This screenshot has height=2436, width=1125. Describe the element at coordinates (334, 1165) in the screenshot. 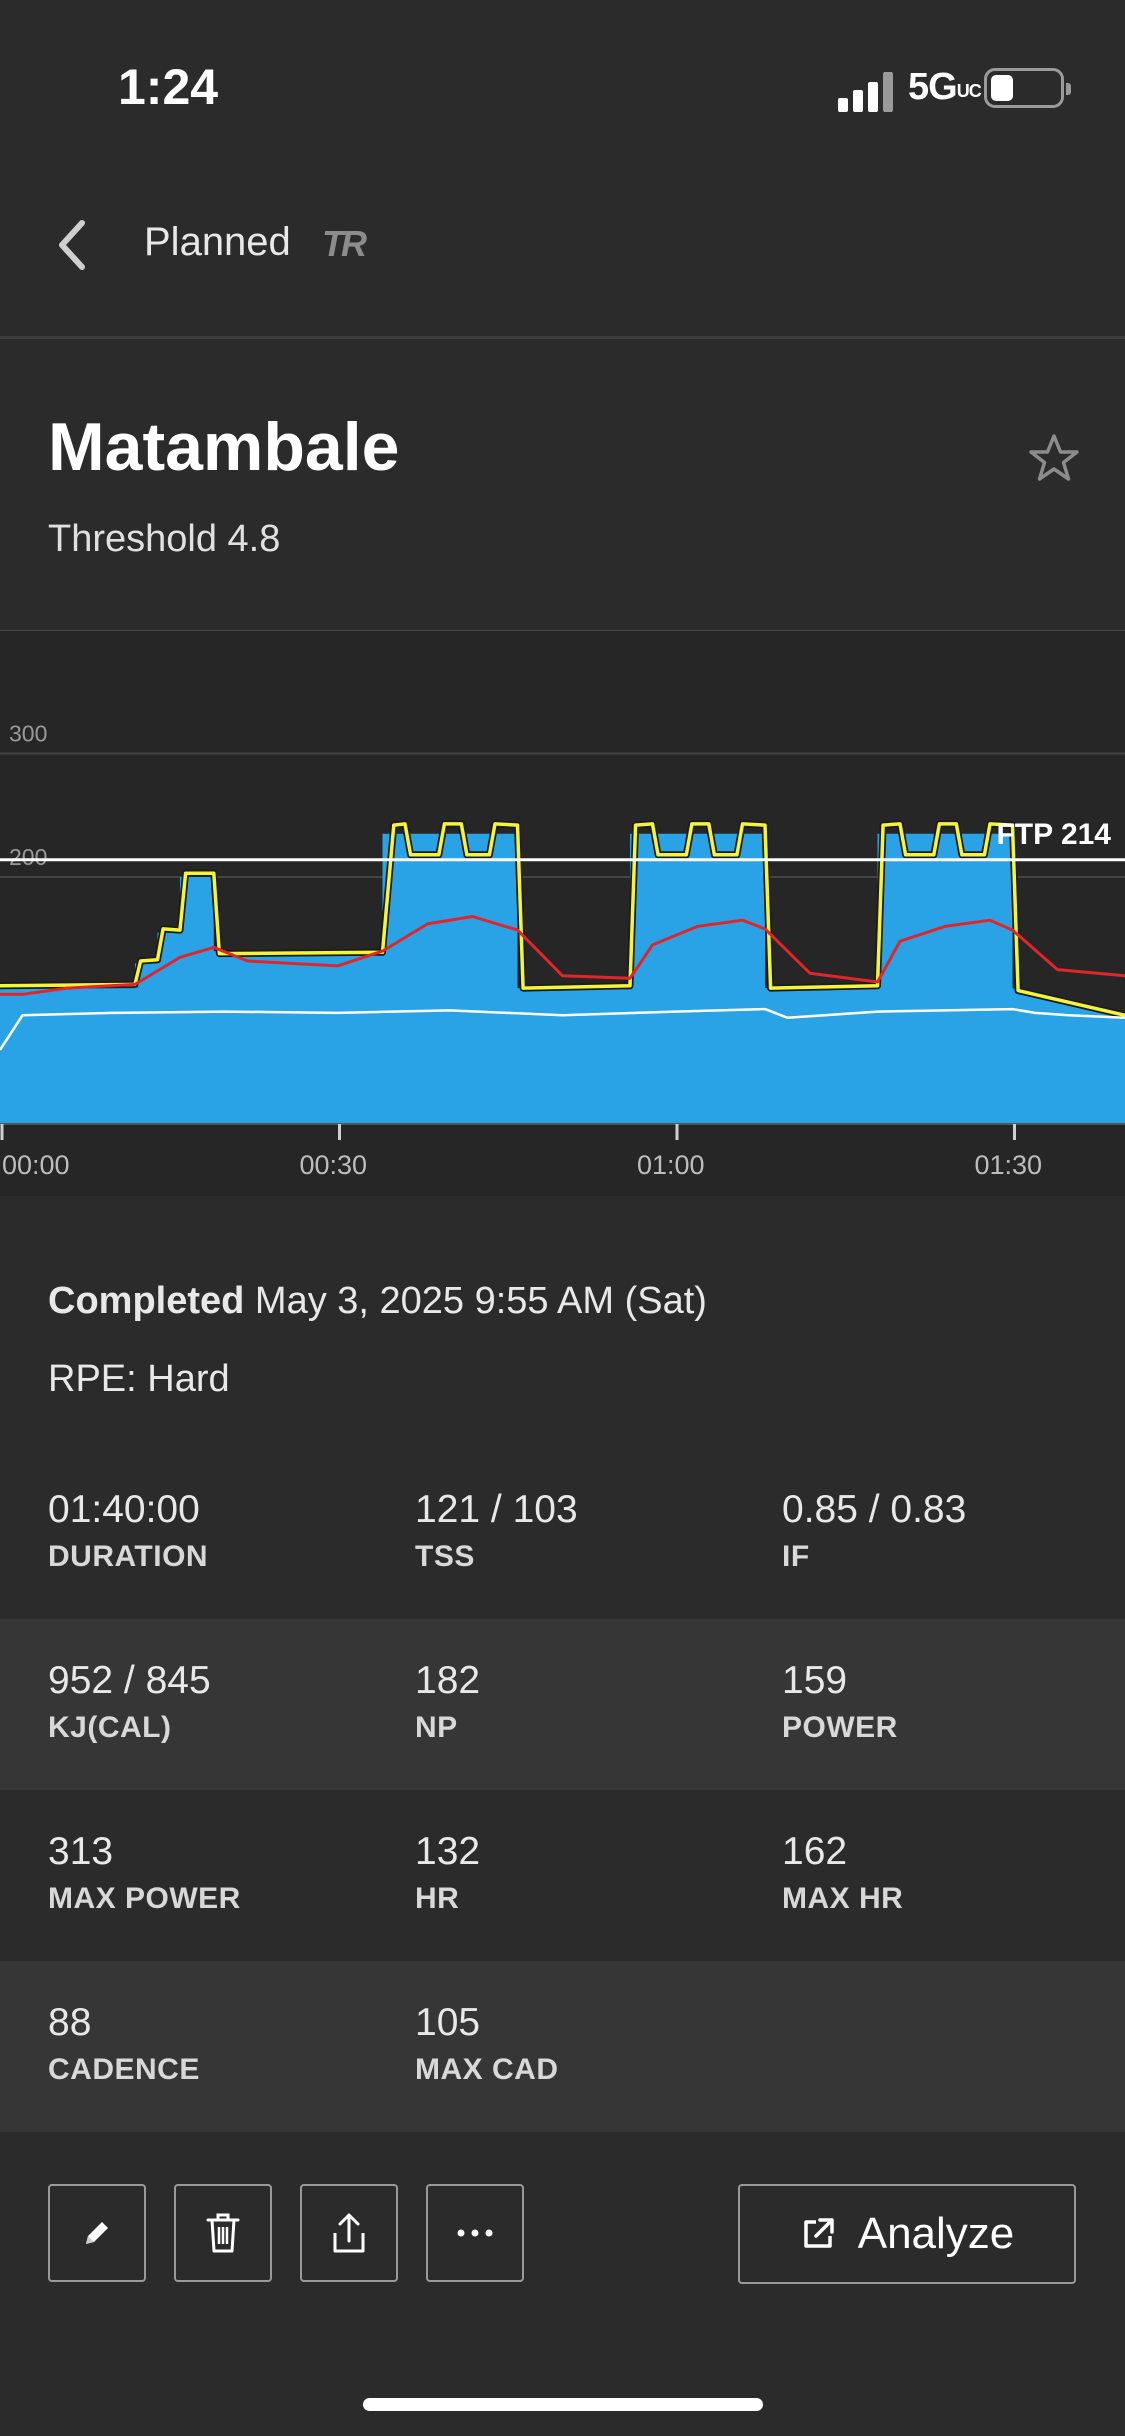

I see `x-tick-label: 00:30` at that location.